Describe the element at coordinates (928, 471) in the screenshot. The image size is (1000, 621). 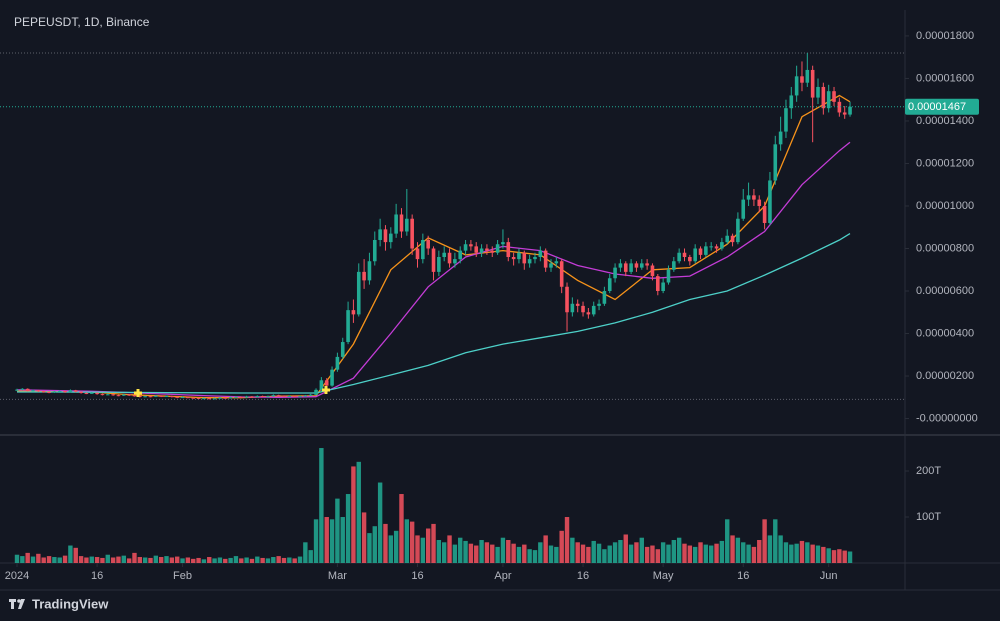
I see `volume-tick-label: 200T` at that location.